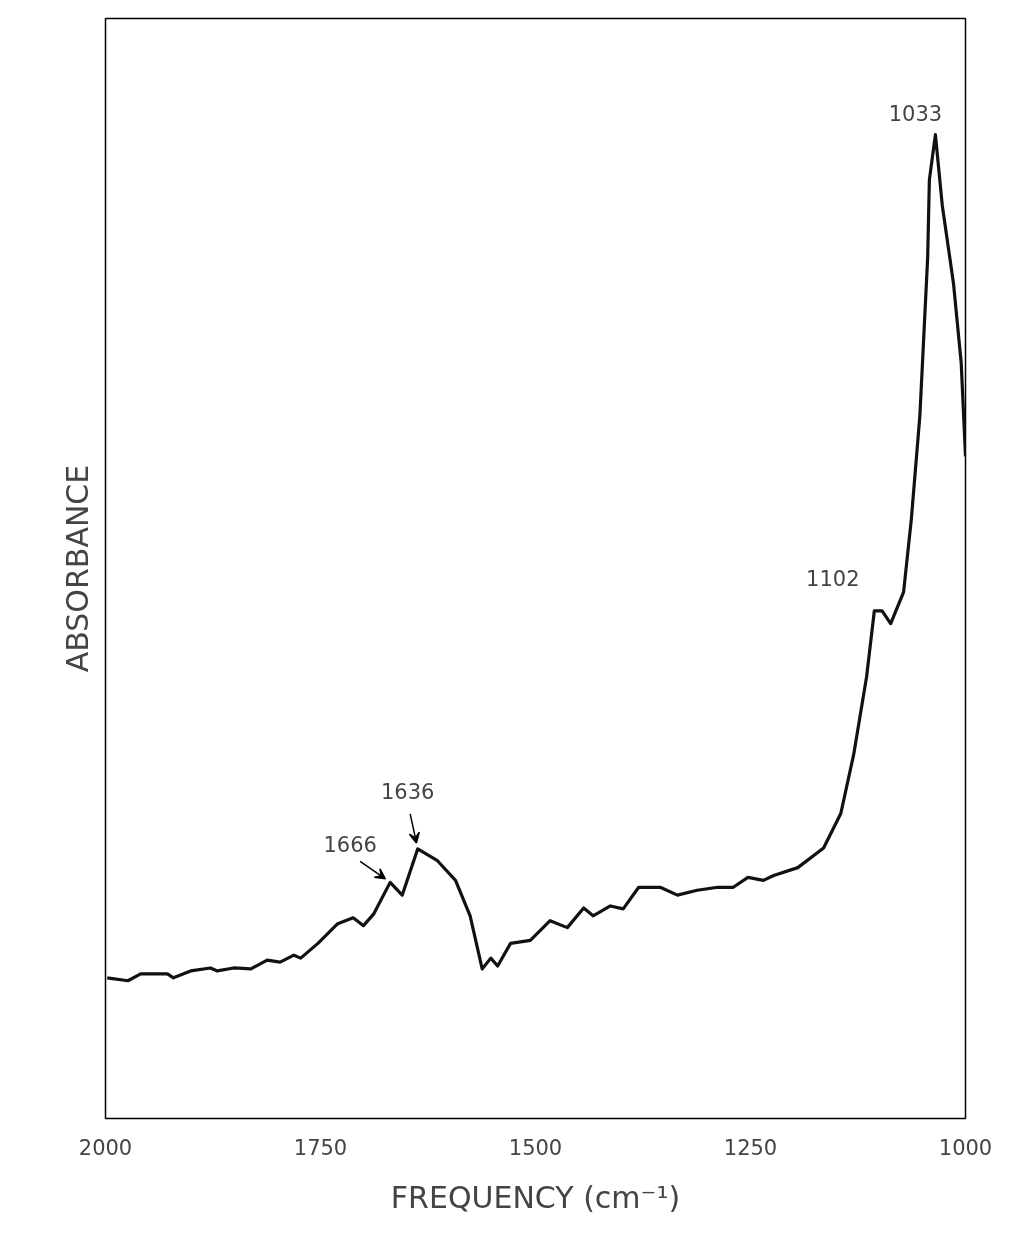  I want to click on x-tick-label: 1500, so click(535, 1147).